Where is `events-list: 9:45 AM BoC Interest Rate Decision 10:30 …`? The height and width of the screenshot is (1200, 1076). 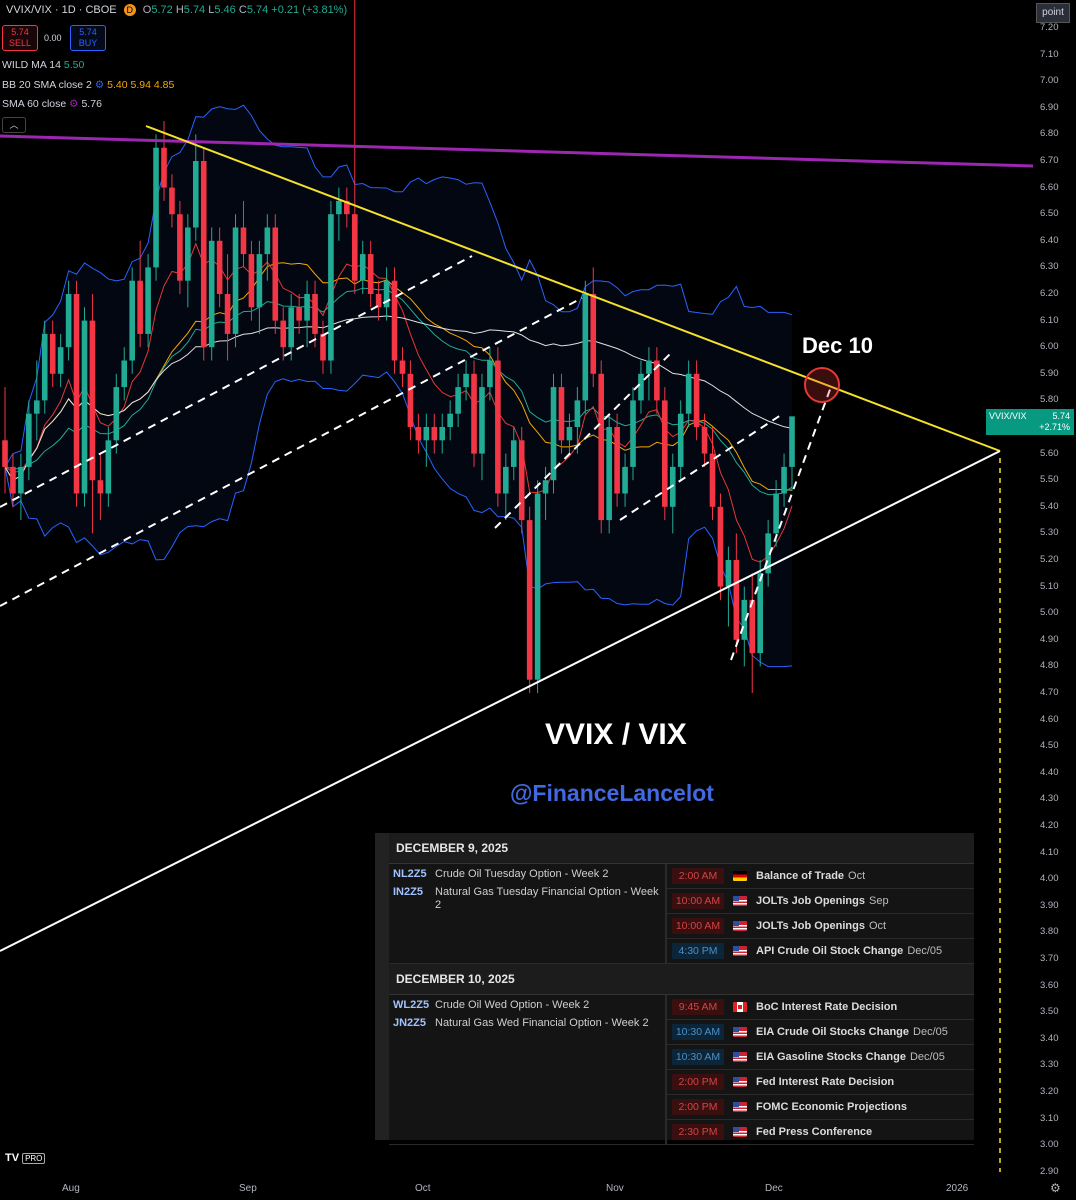 events-list: 9:45 AM BoC Interest Rate Decision 10:30 … is located at coordinates (820, 1069).